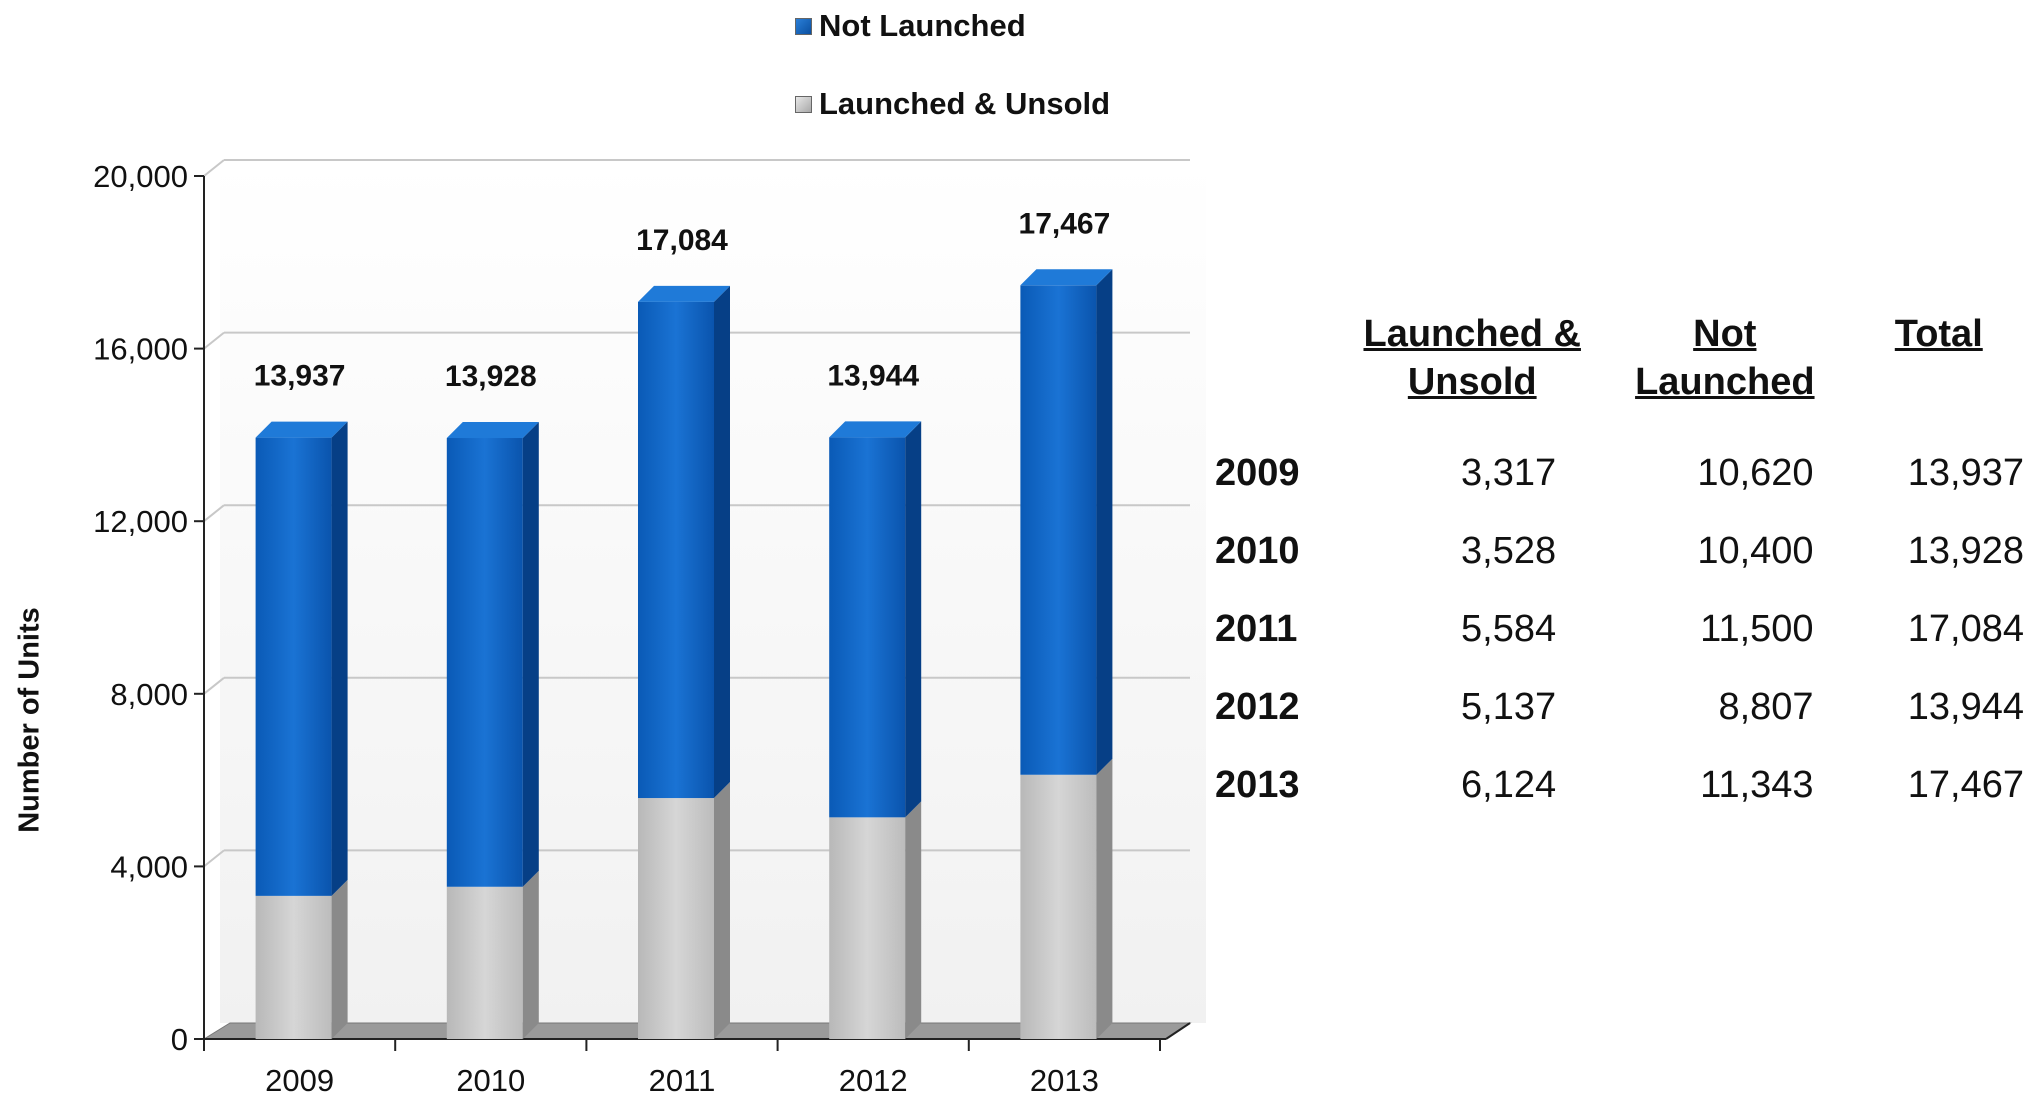 This screenshot has height=1096, width=2024. Describe the element at coordinates (1178, 1031) in the screenshot. I see `x-axis-end` at that location.